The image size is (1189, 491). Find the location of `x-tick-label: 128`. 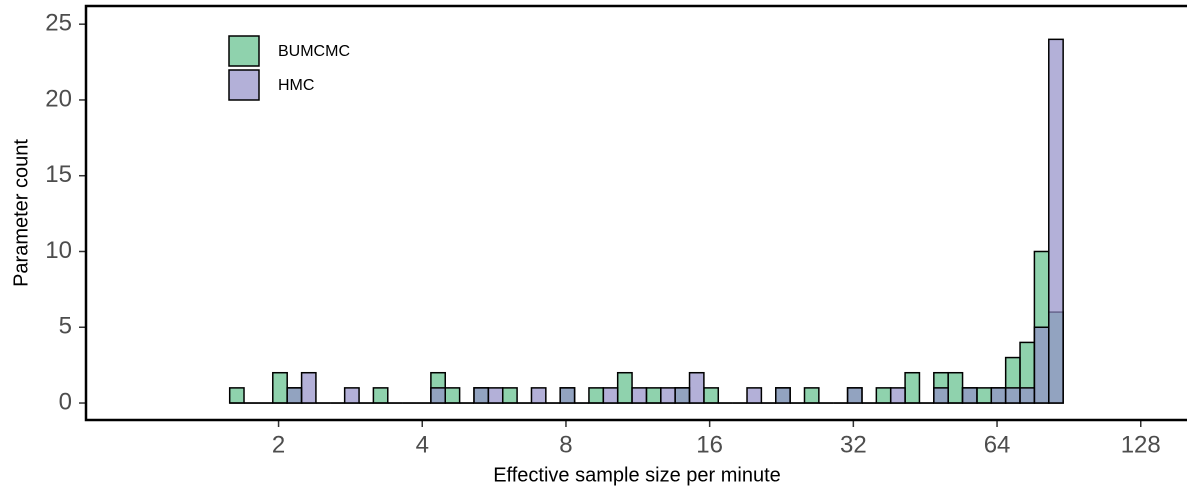

x-tick-label: 128 is located at coordinates (1141, 444).